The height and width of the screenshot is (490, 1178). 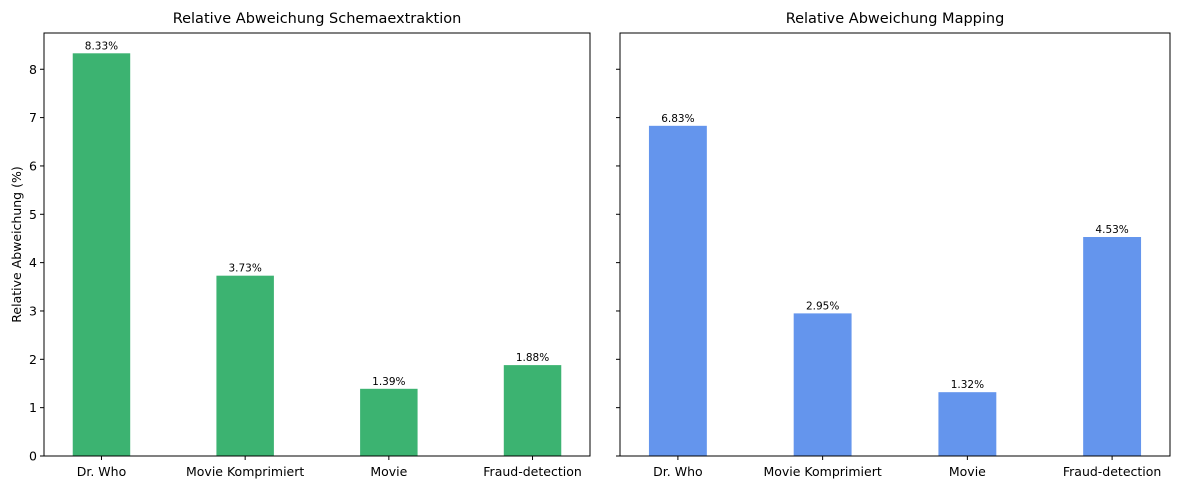 What do you see at coordinates (33, 262) in the screenshot?
I see `y-tick-label: 4` at bounding box center [33, 262].